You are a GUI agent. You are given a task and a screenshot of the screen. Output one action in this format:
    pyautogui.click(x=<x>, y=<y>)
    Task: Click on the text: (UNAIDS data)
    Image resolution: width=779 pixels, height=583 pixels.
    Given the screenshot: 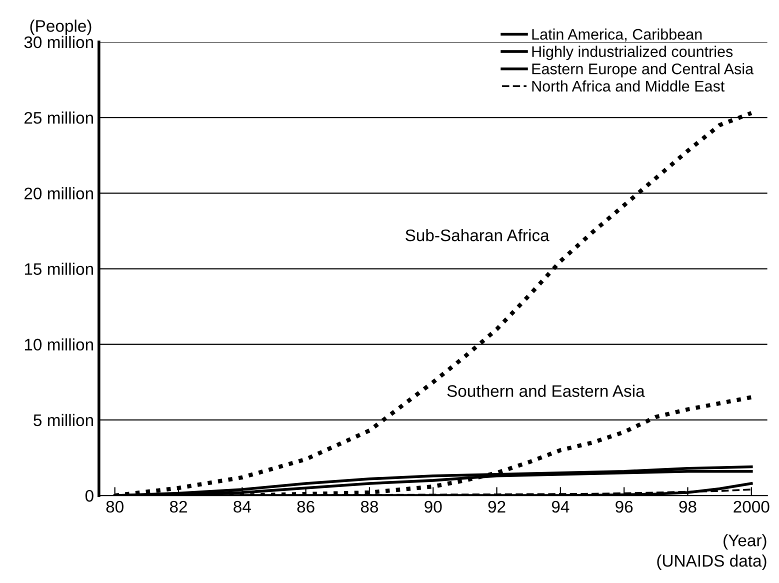 What is the action you would take?
    pyautogui.click(x=711, y=562)
    